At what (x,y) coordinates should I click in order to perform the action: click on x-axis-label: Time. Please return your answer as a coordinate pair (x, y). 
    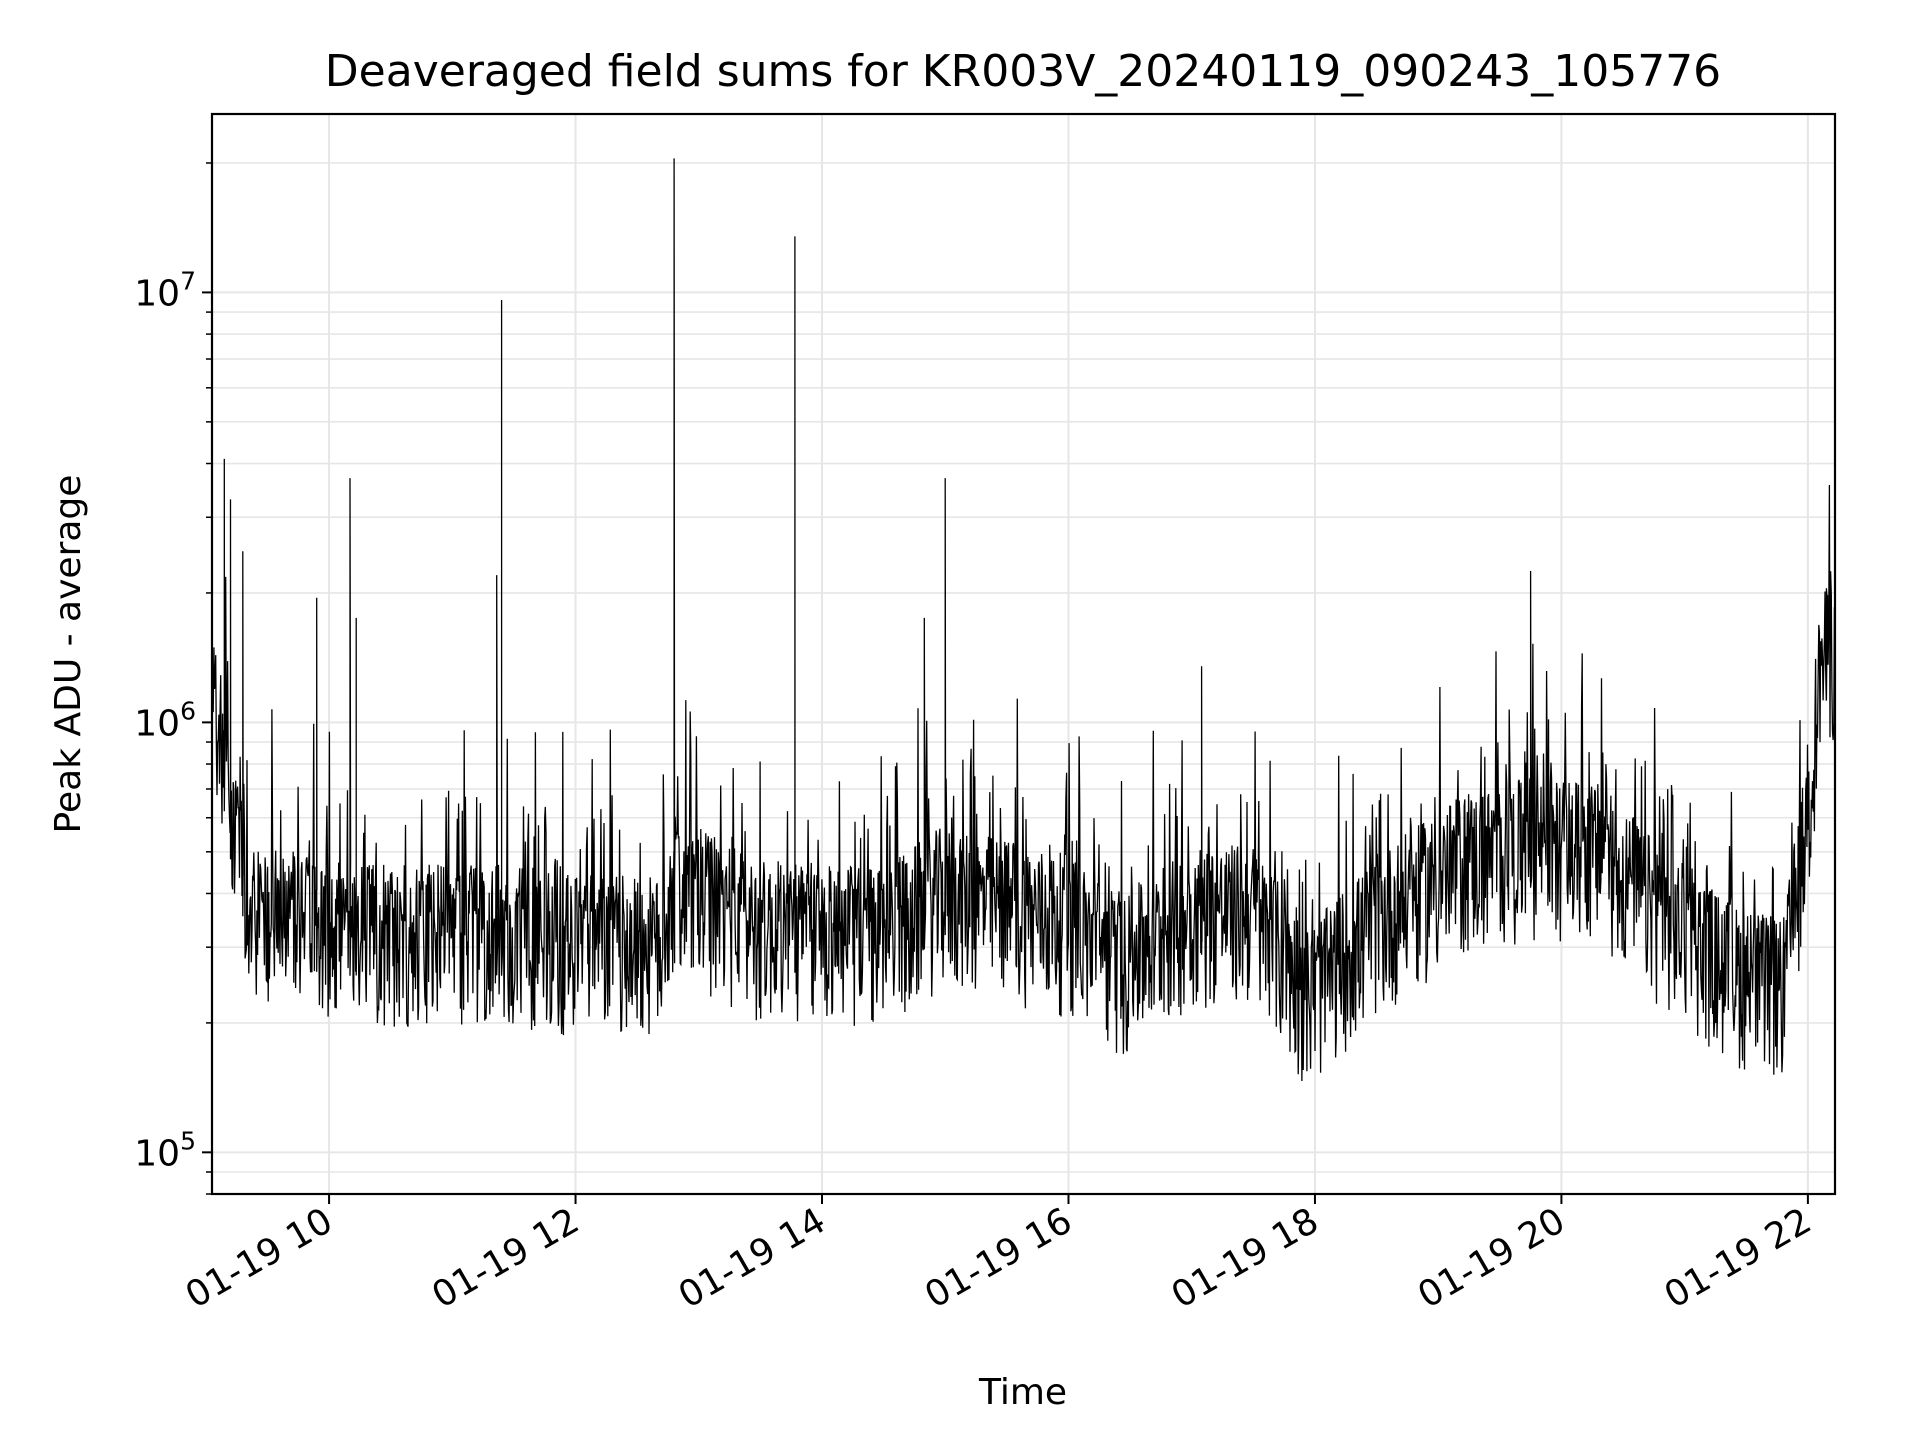
    Looking at the image, I should click on (1022, 1392).